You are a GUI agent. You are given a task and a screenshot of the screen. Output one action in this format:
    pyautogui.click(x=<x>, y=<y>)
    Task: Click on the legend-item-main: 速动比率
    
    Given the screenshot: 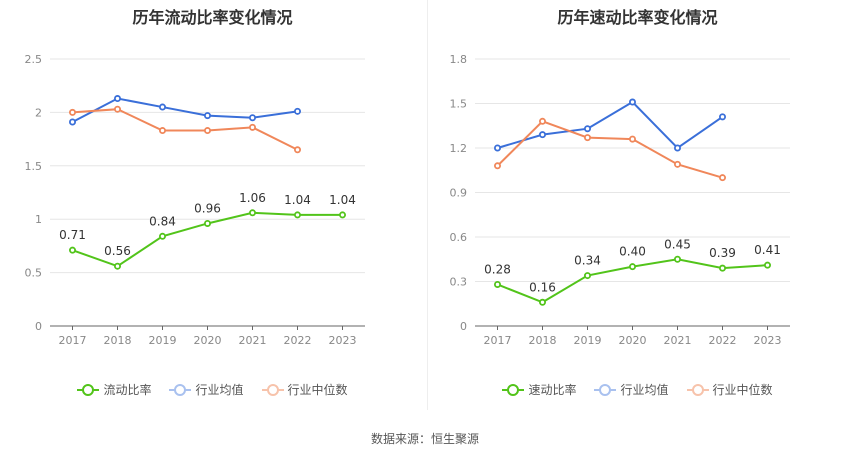 What is the action you would take?
    pyautogui.click(x=539, y=389)
    